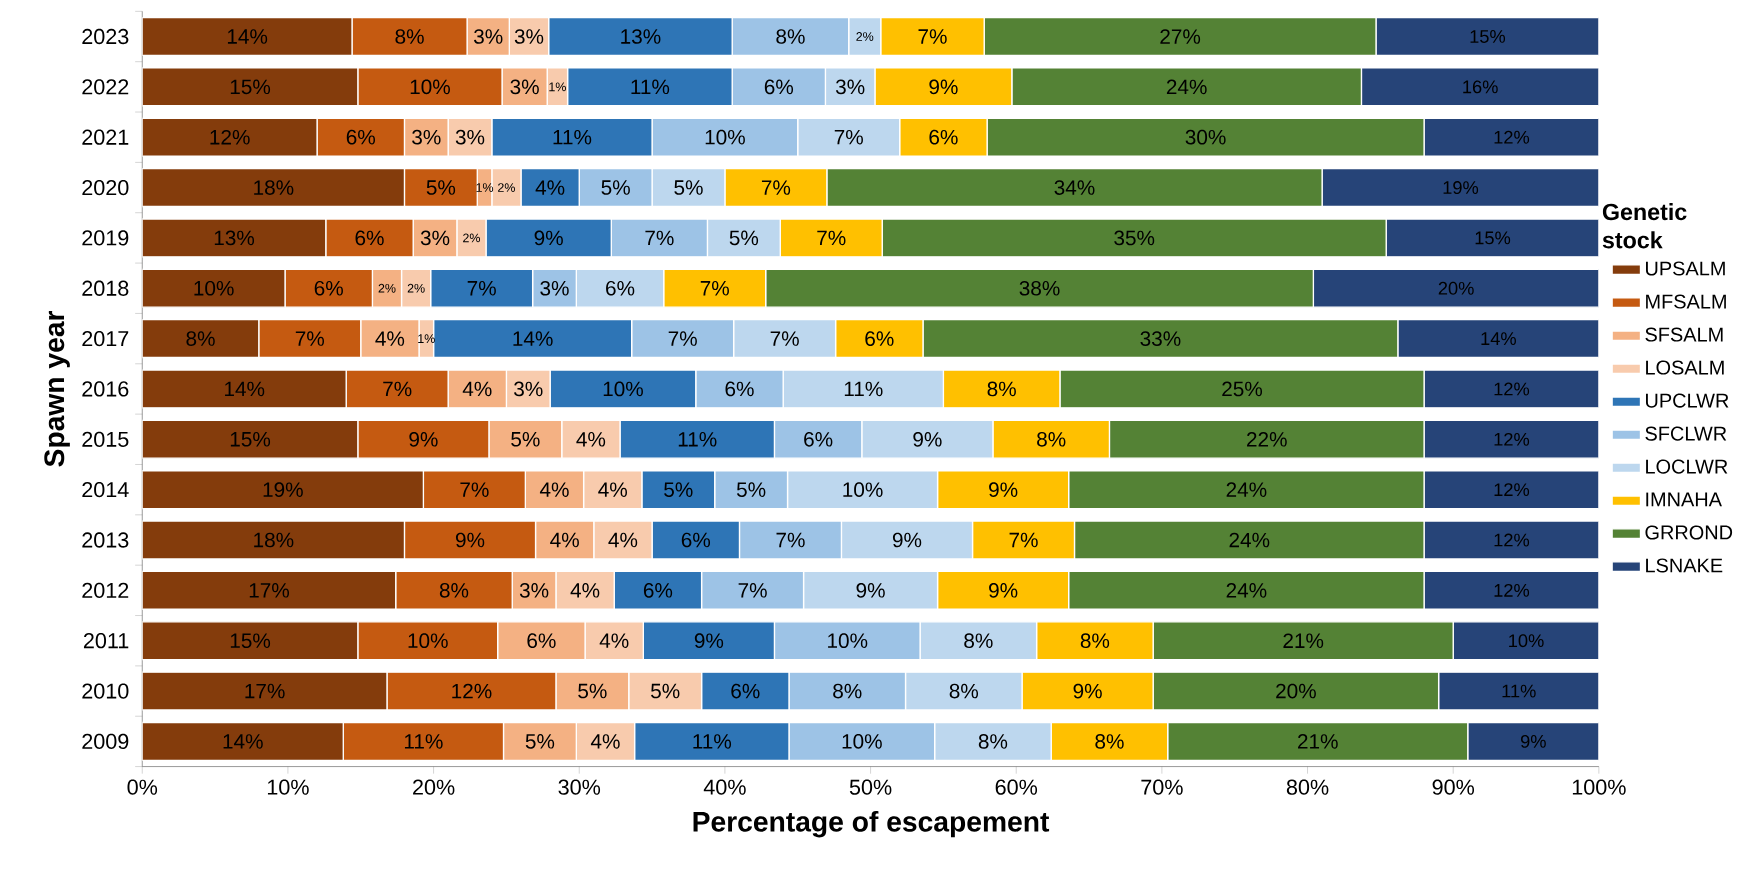 The image size is (1743, 870). I want to click on y-tick-label: 2012, so click(105, 590).